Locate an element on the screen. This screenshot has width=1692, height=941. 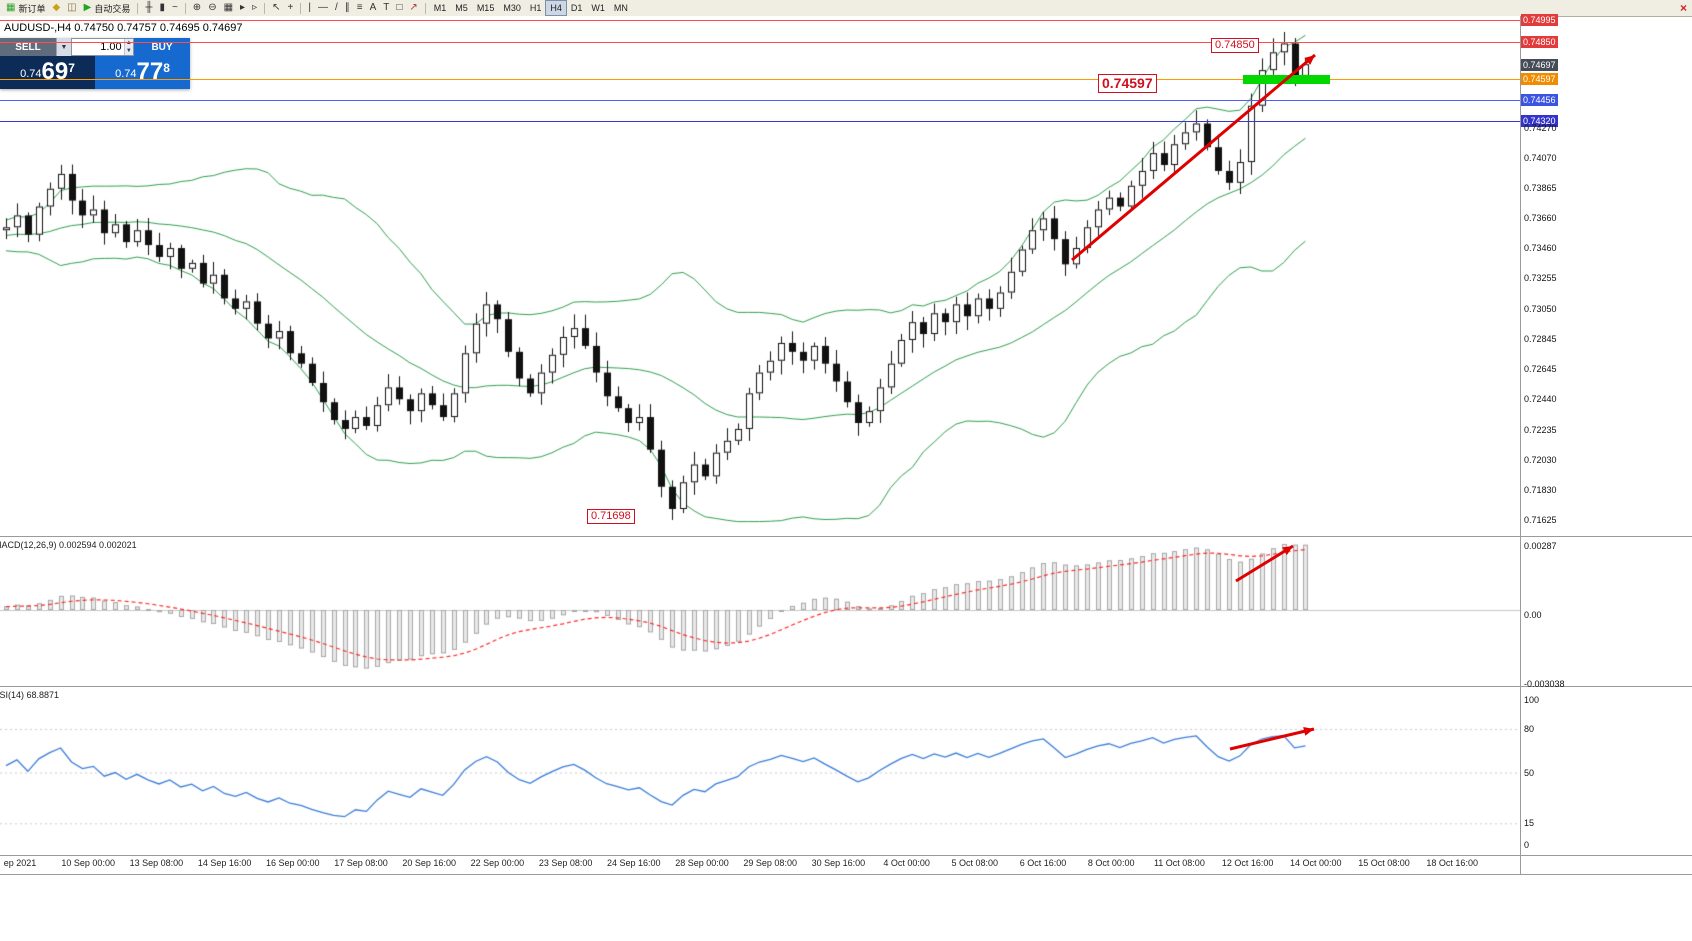
time-axis-label: 24 Sep 16:00 is located at coordinates (634, 863).